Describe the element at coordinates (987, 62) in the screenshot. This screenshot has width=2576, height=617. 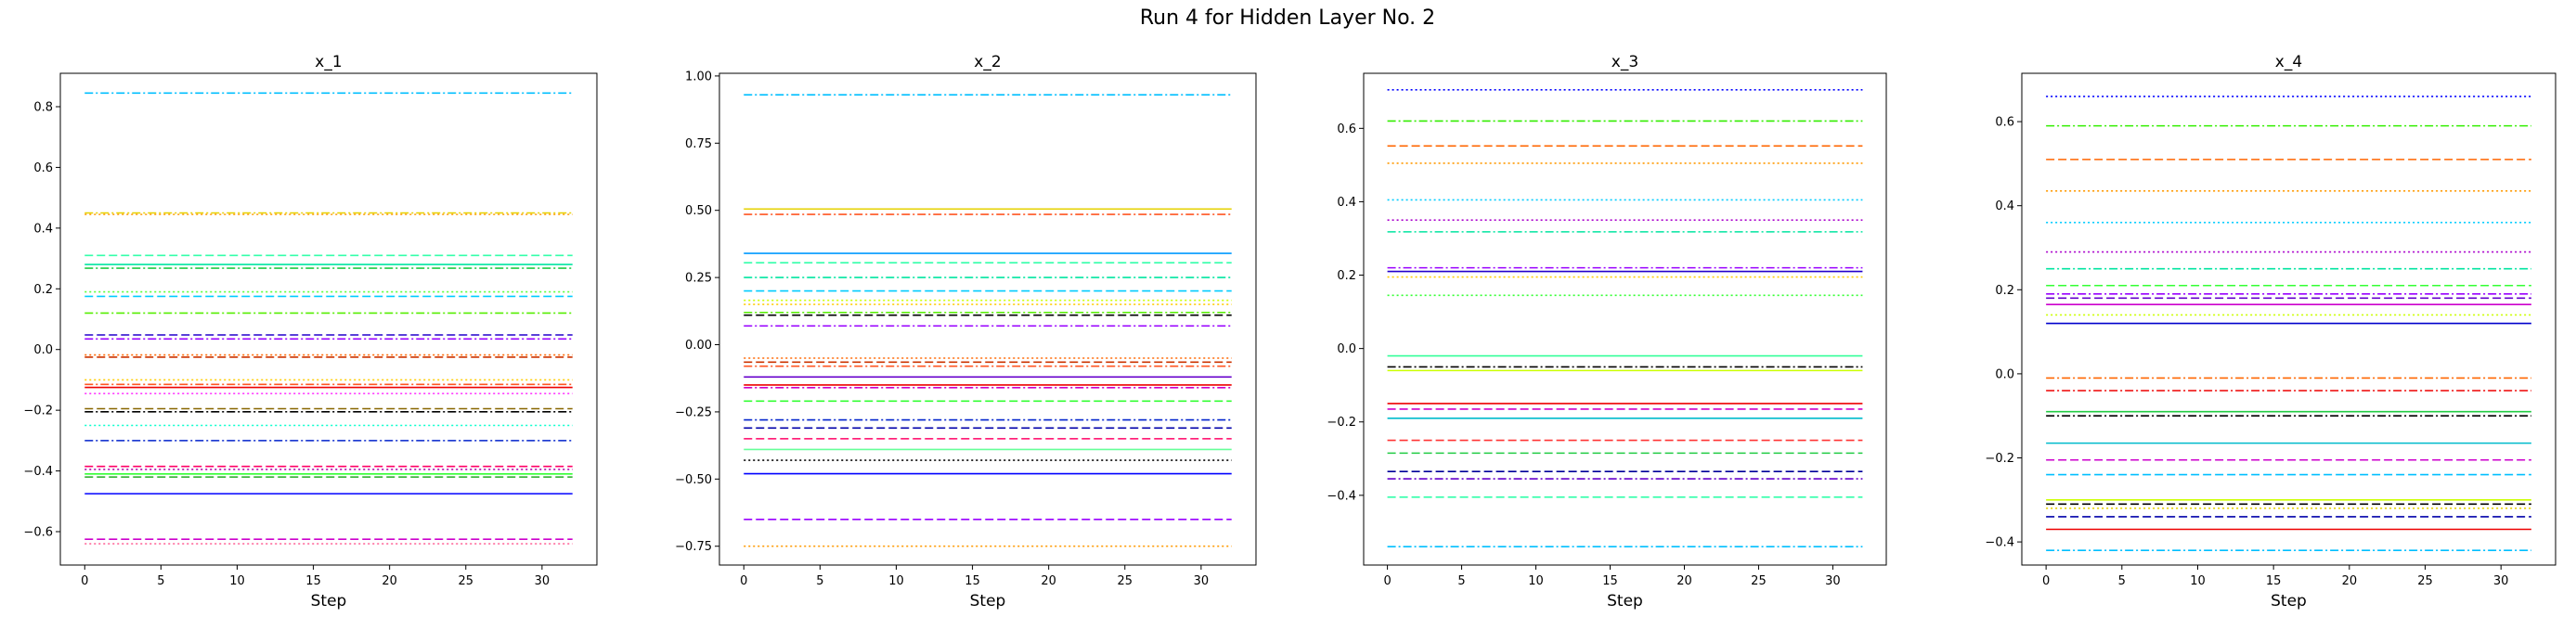
I see `subplot-title: x_2` at that location.